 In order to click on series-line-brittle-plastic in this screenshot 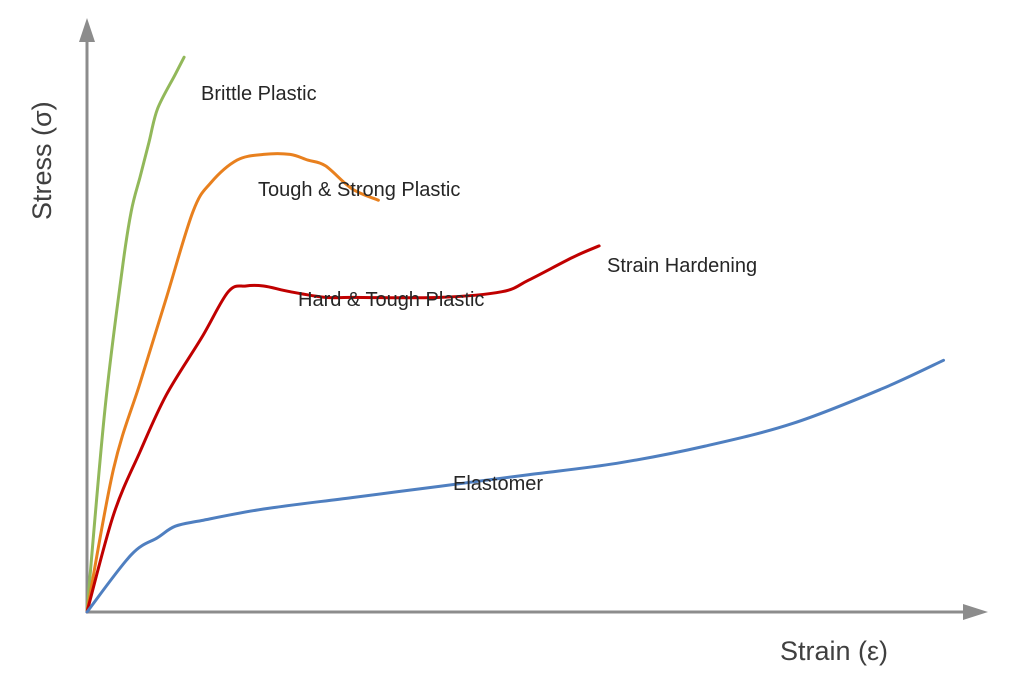, I will do `click(135, 334)`.